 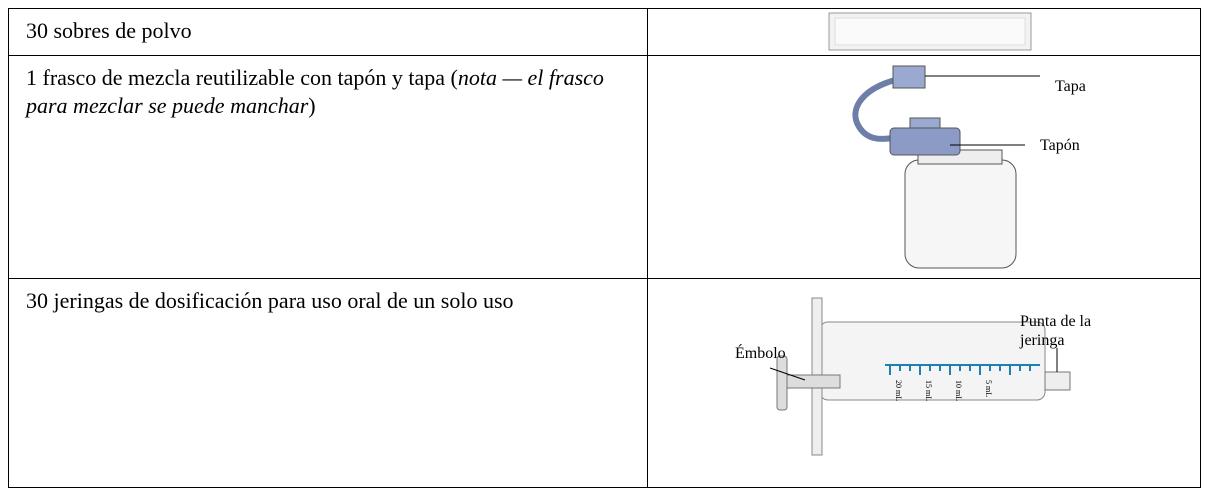 I want to click on plunger-head, so click(x=782, y=383).